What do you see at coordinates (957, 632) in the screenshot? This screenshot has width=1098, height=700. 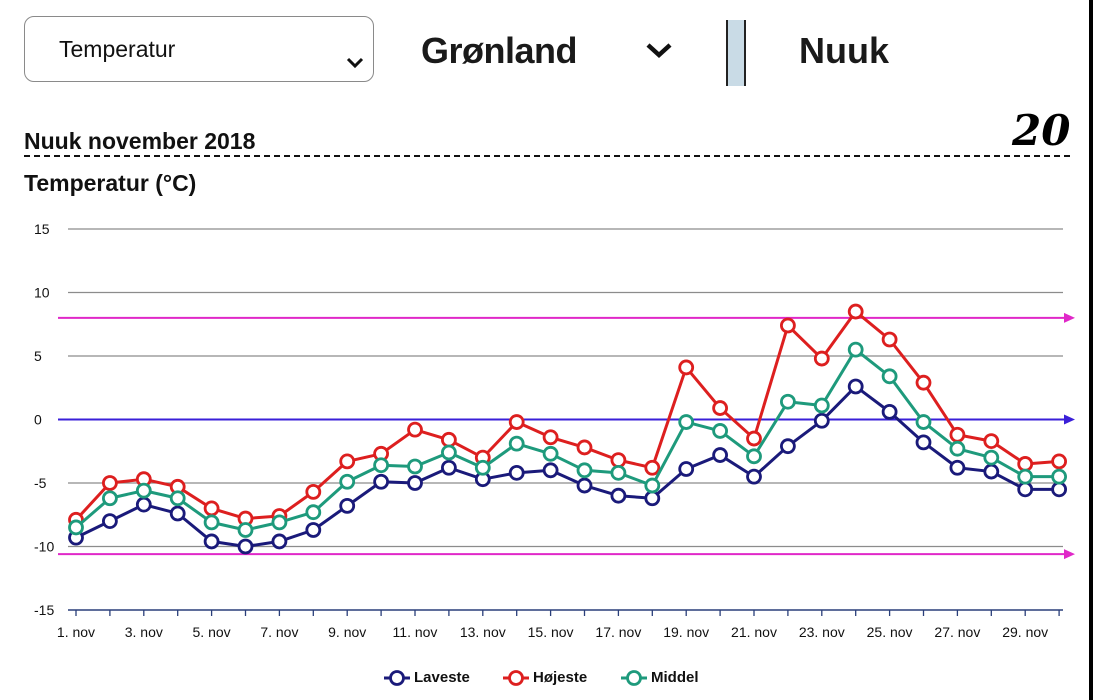 I see `x-tick-label: 27. nov` at bounding box center [957, 632].